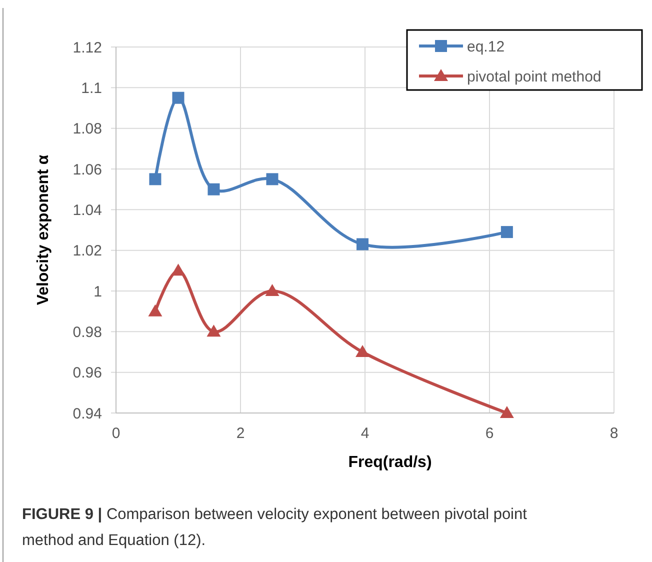  What do you see at coordinates (489, 433) in the screenshot?
I see `x-tick-label: 6` at bounding box center [489, 433].